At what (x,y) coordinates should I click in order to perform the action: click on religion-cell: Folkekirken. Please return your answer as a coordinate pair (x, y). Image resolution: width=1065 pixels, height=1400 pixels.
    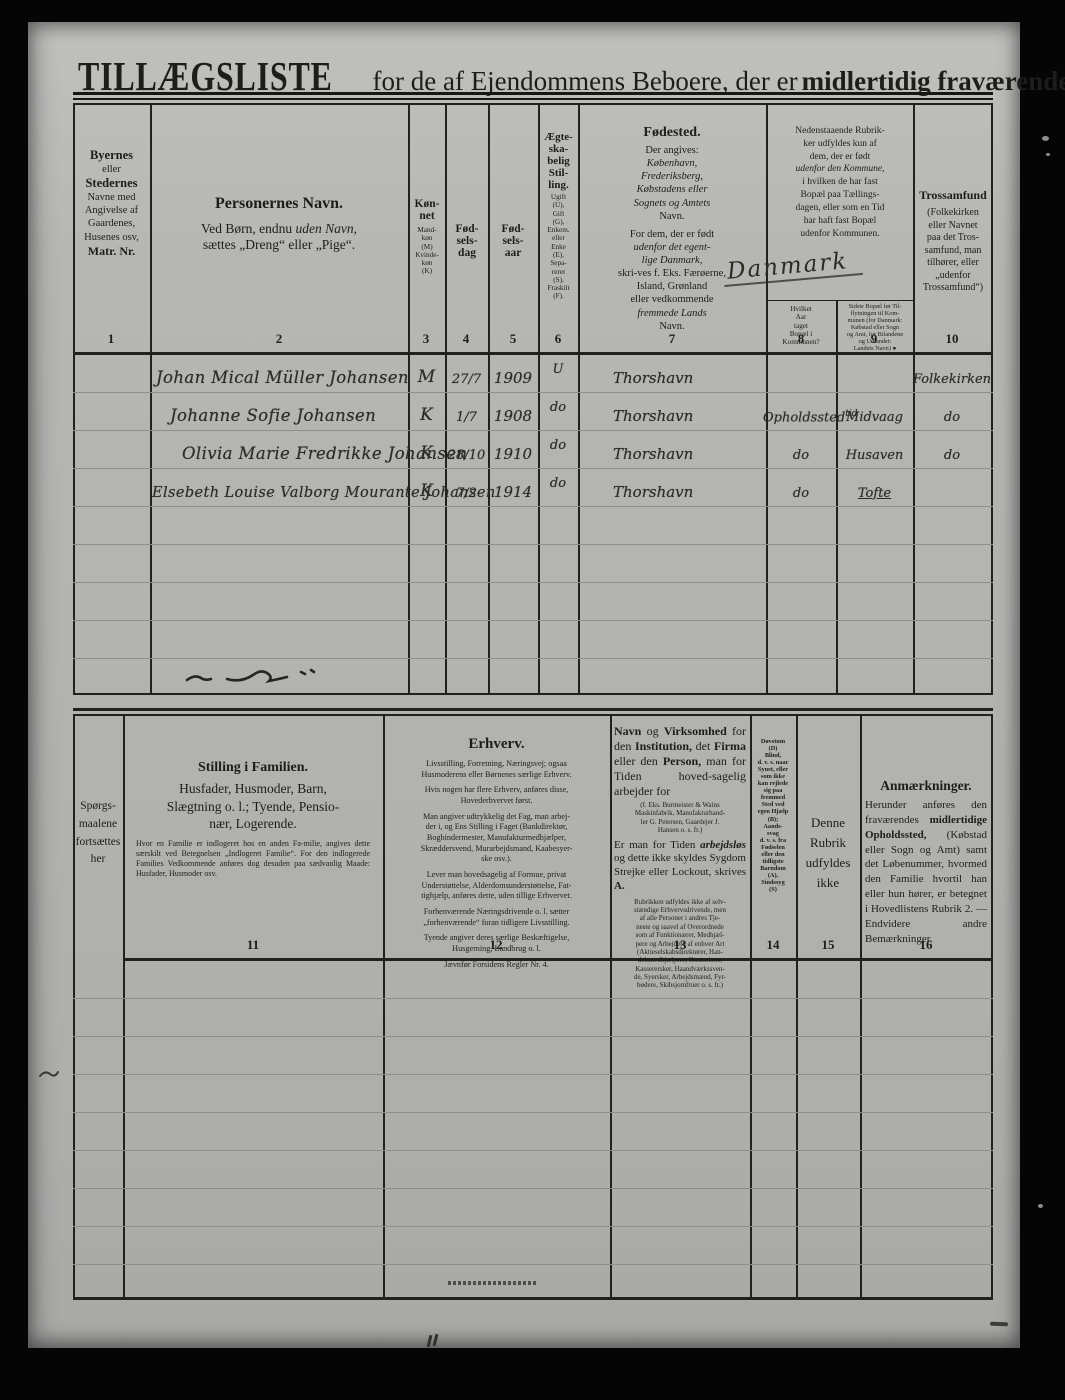
    Looking at the image, I should click on (952, 379).